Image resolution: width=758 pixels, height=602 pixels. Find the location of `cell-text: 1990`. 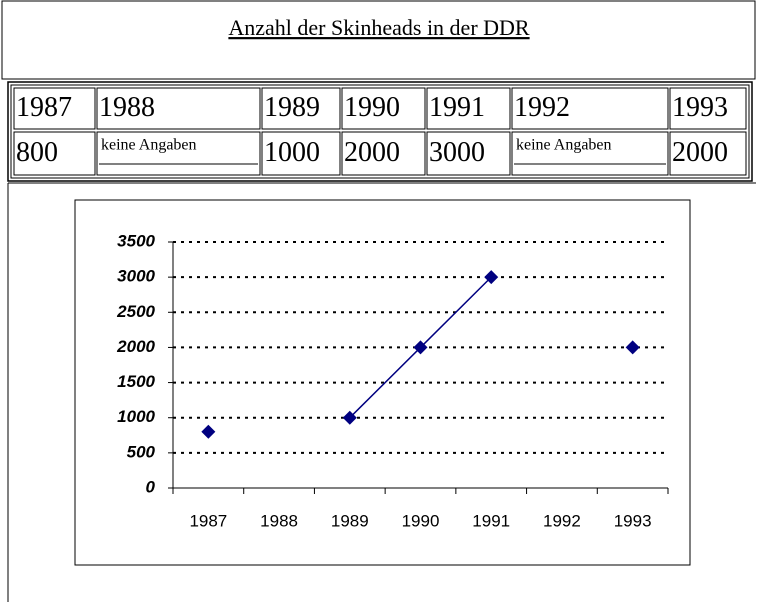

cell-text: 1990 is located at coordinates (372, 107).